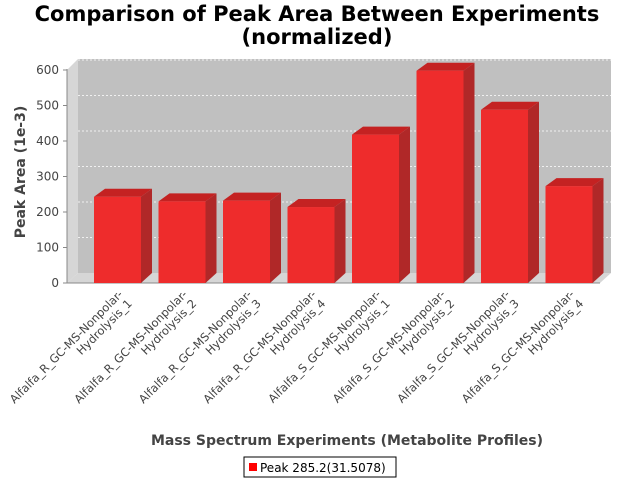 Image resolution: width=640 pixels, height=480 pixels. What do you see at coordinates (47, 106) in the screenshot?
I see `y-tick-label: 500` at bounding box center [47, 106].